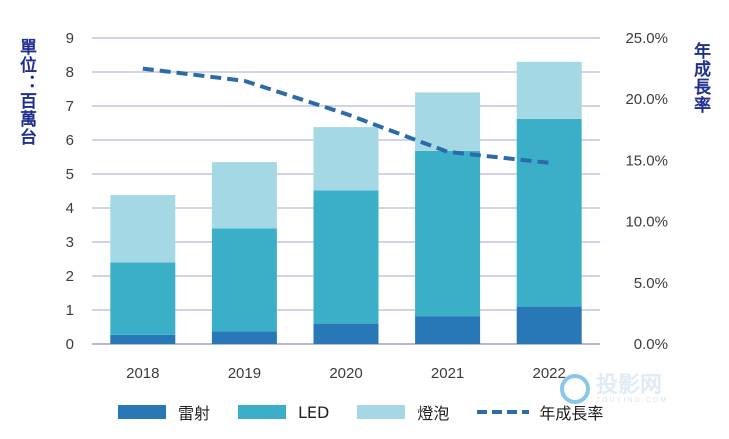  Describe the element at coordinates (70, 38) in the screenshot. I see `y-tick-label: 9` at that location.